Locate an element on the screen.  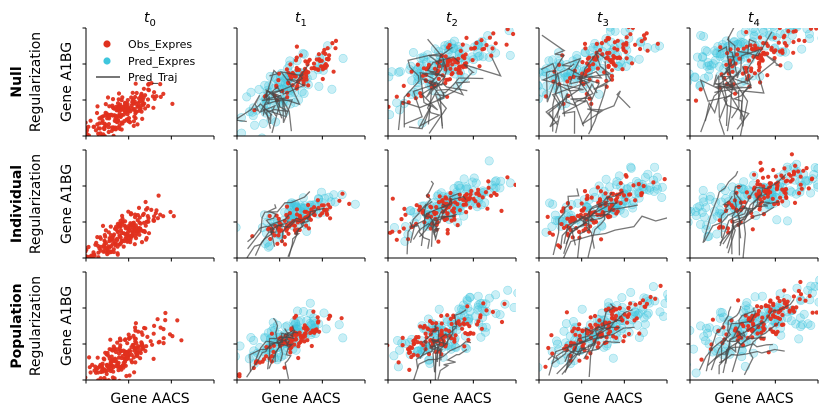
y-label: Gene A1BG is located at coordinates (67, 82).